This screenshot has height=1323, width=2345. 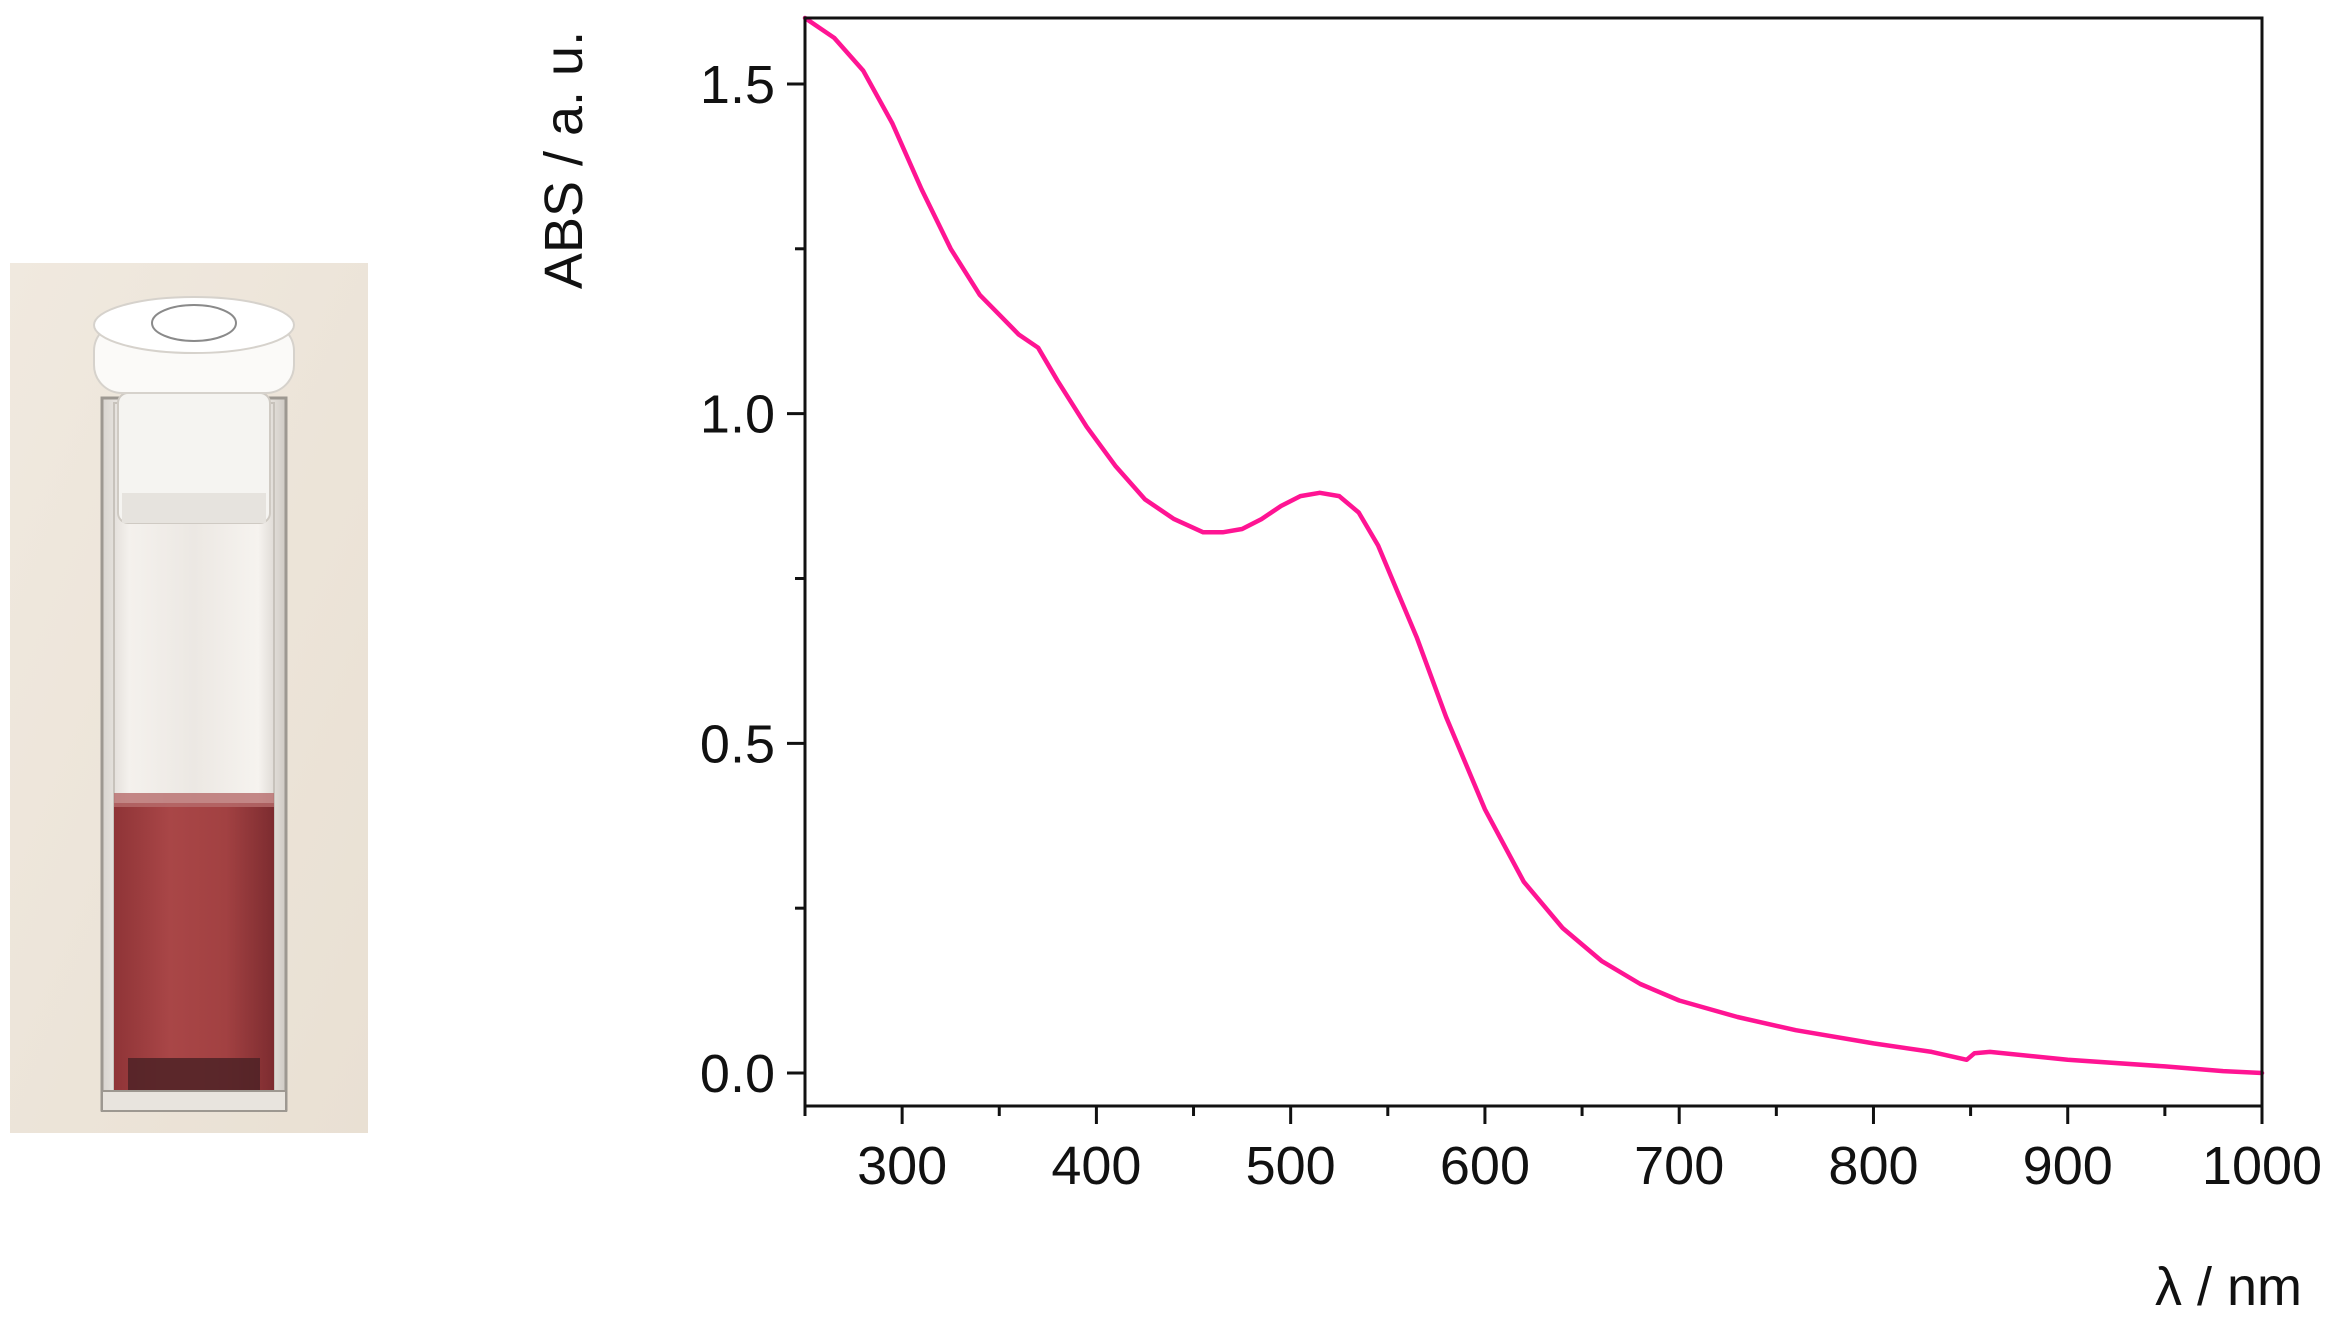 I want to click on y-tick-label: 1.5, so click(x=737, y=85).